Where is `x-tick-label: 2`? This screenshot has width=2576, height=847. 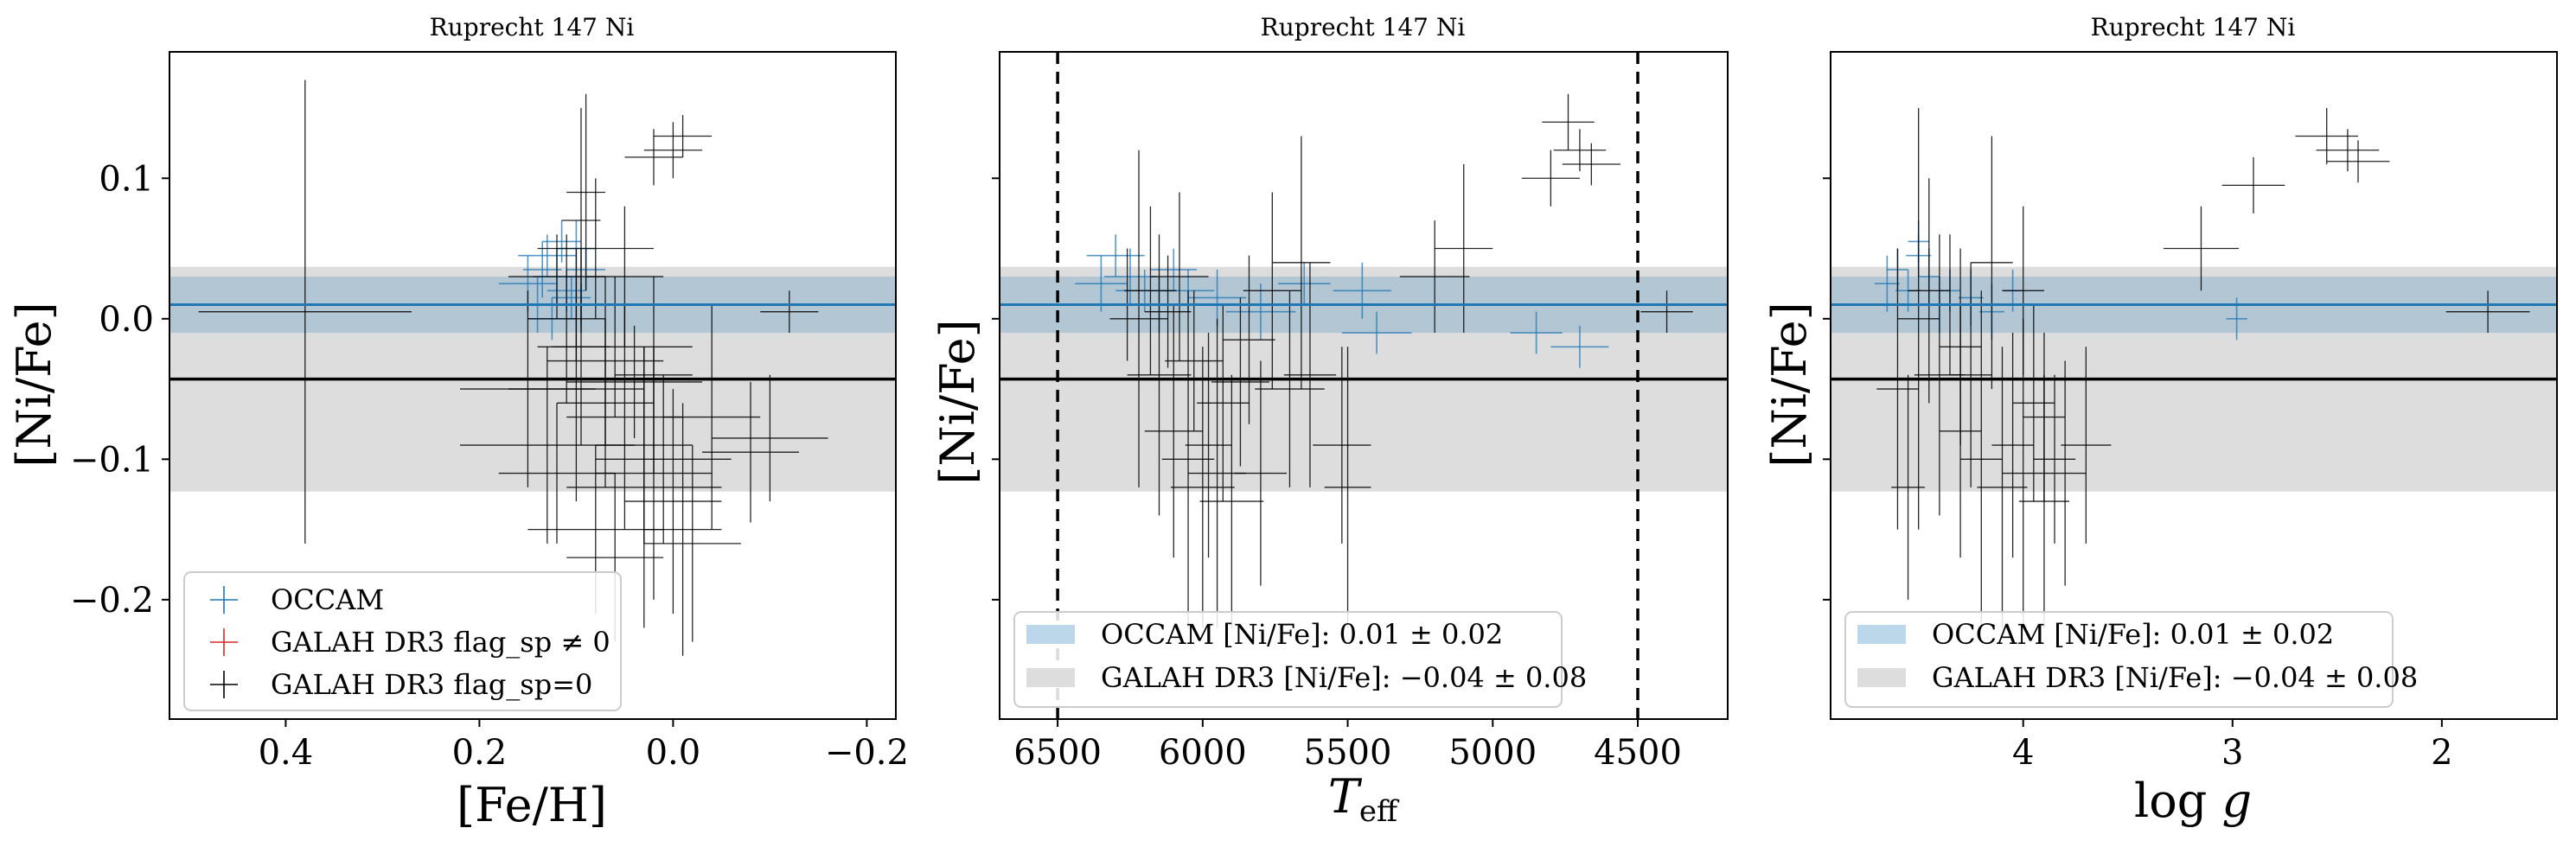
x-tick-label: 2 is located at coordinates (2442, 753).